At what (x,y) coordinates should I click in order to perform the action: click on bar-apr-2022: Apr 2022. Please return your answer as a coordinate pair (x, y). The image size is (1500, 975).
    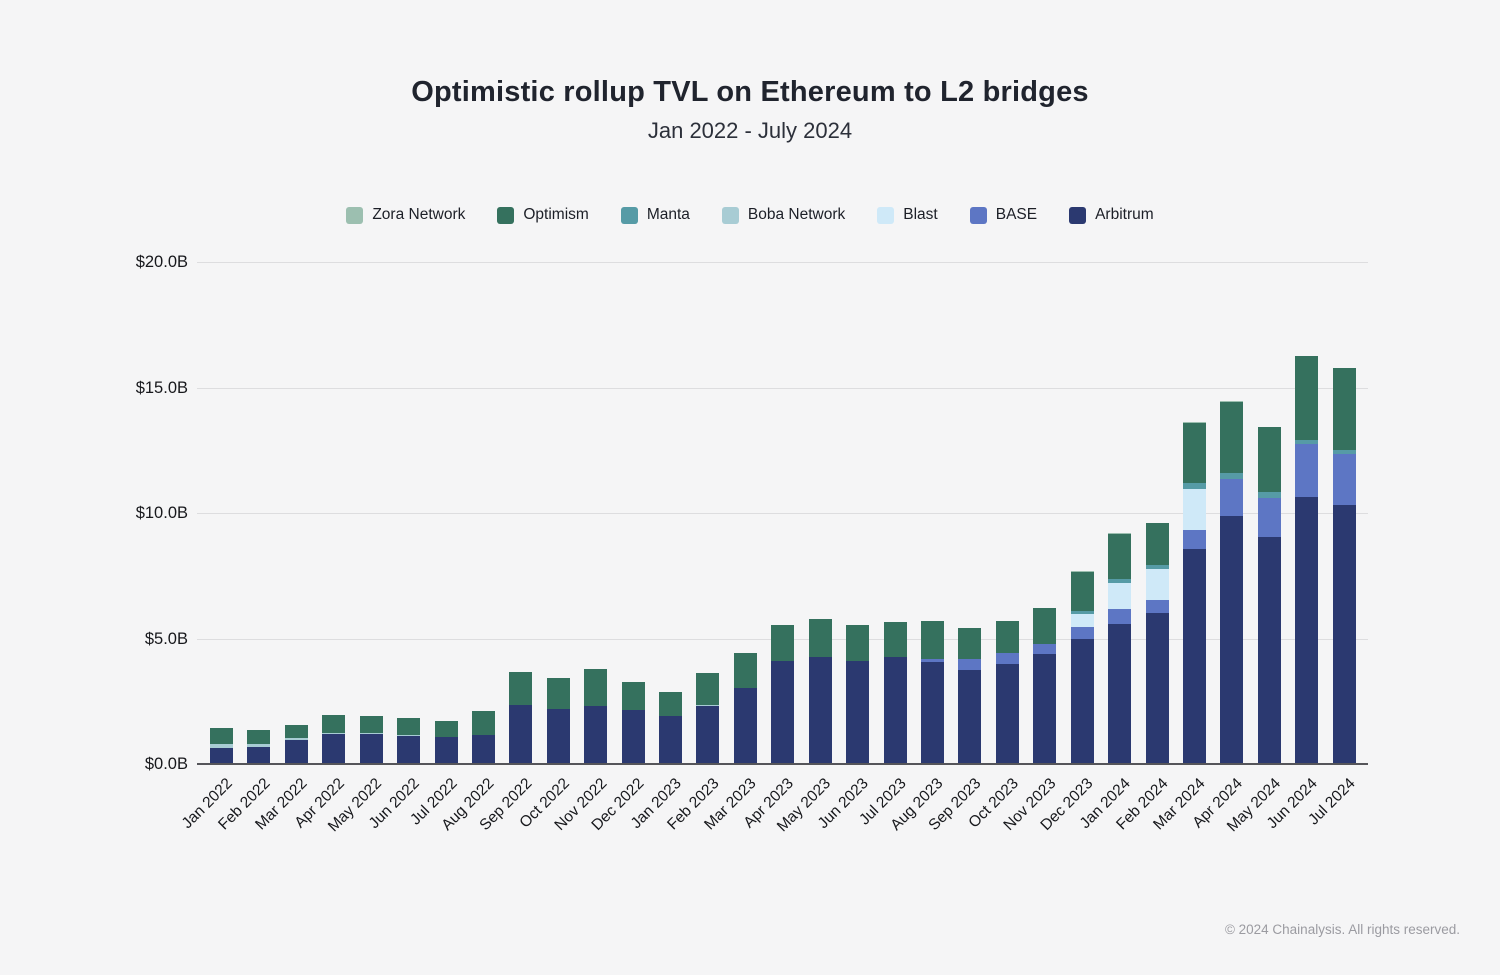
    Looking at the image, I should click on (320, 547).